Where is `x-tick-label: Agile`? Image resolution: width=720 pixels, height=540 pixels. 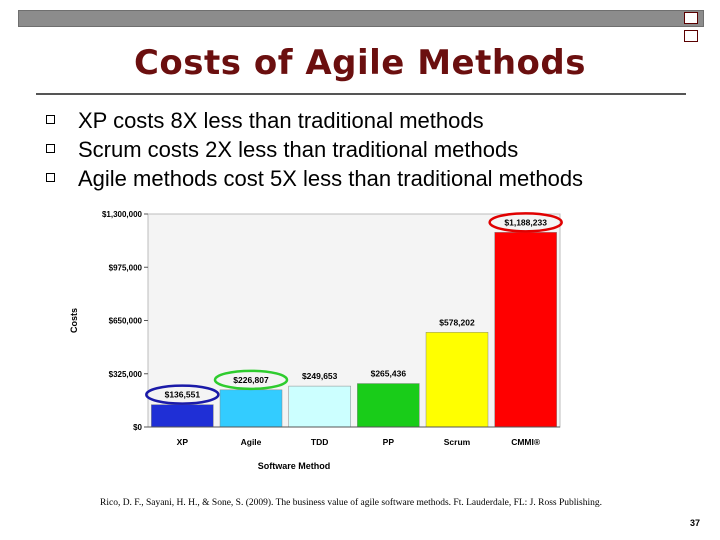
x-tick-label: Agile is located at coordinates (251, 442).